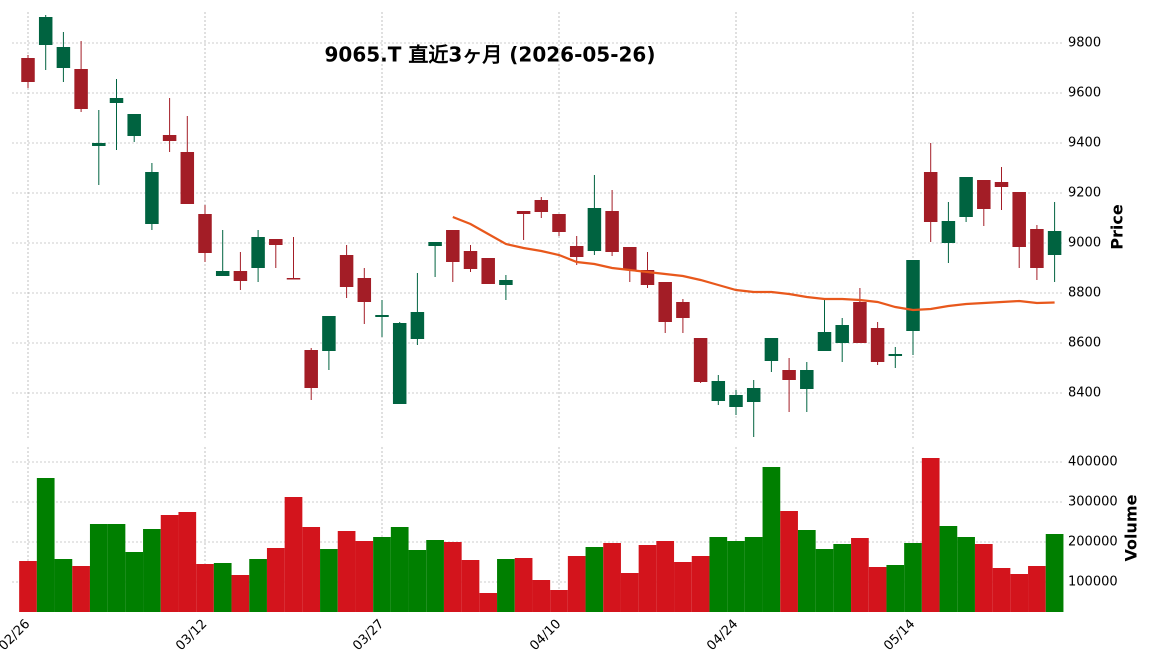 The image size is (1152, 670). What do you see at coordinates (1084, 343) in the screenshot?
I see `y-tick-label: 8600` at bounding box center [1084, 343].